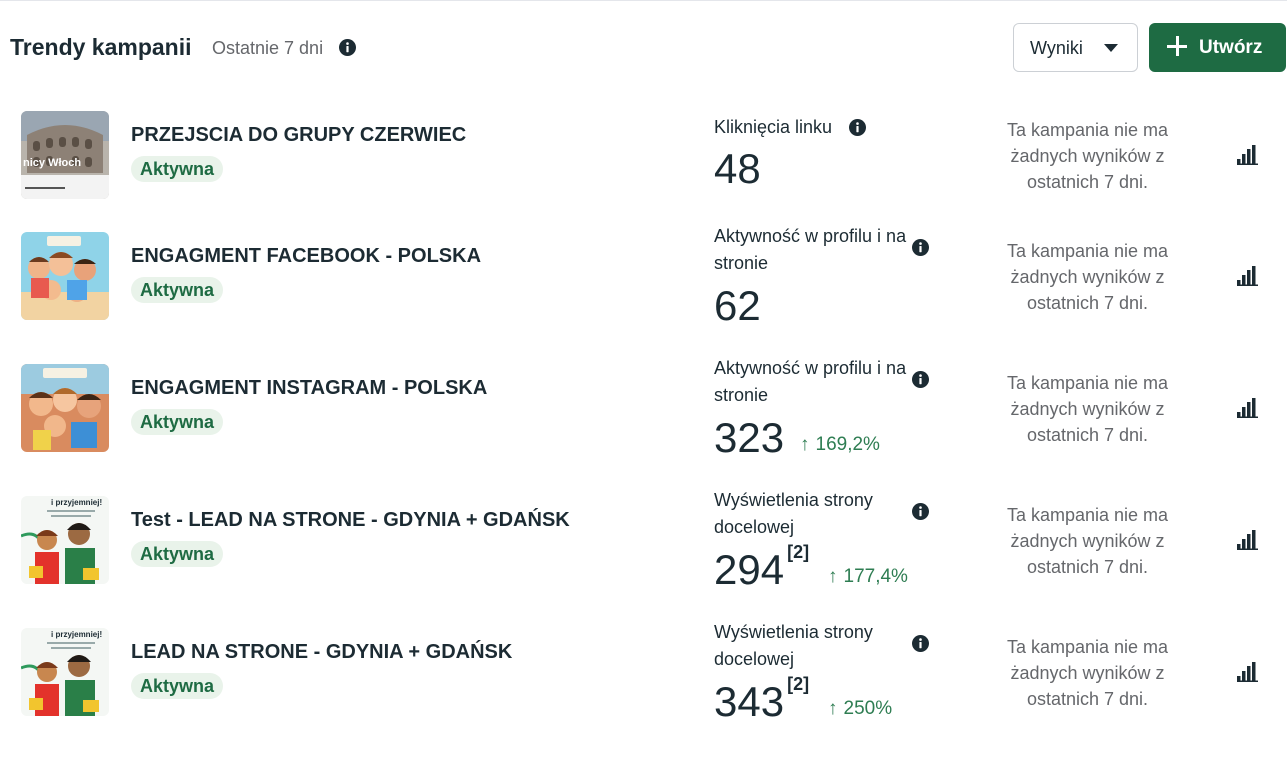 The width and height of the screenshot is (1287, 758). Describe the element at coordinates (773, 127) in the screenshot. I see `metric-label: Kliknięcia linku` at that location.